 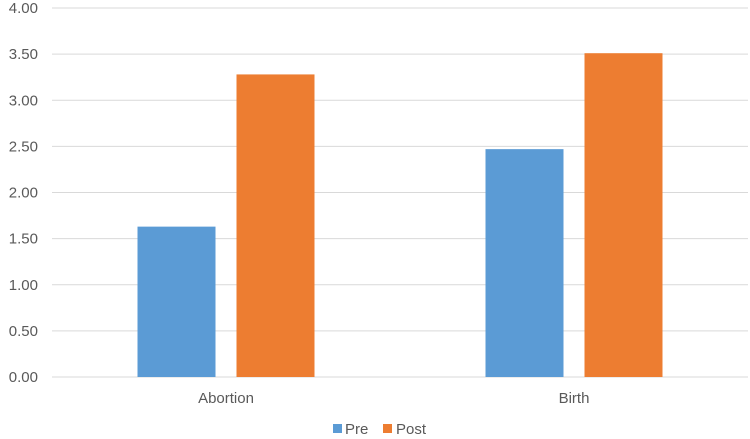 What do you see at coordinates (23, 100) in the screenshot?
I see `y-tick-label: 3.00` at bounding box center [23, 100].